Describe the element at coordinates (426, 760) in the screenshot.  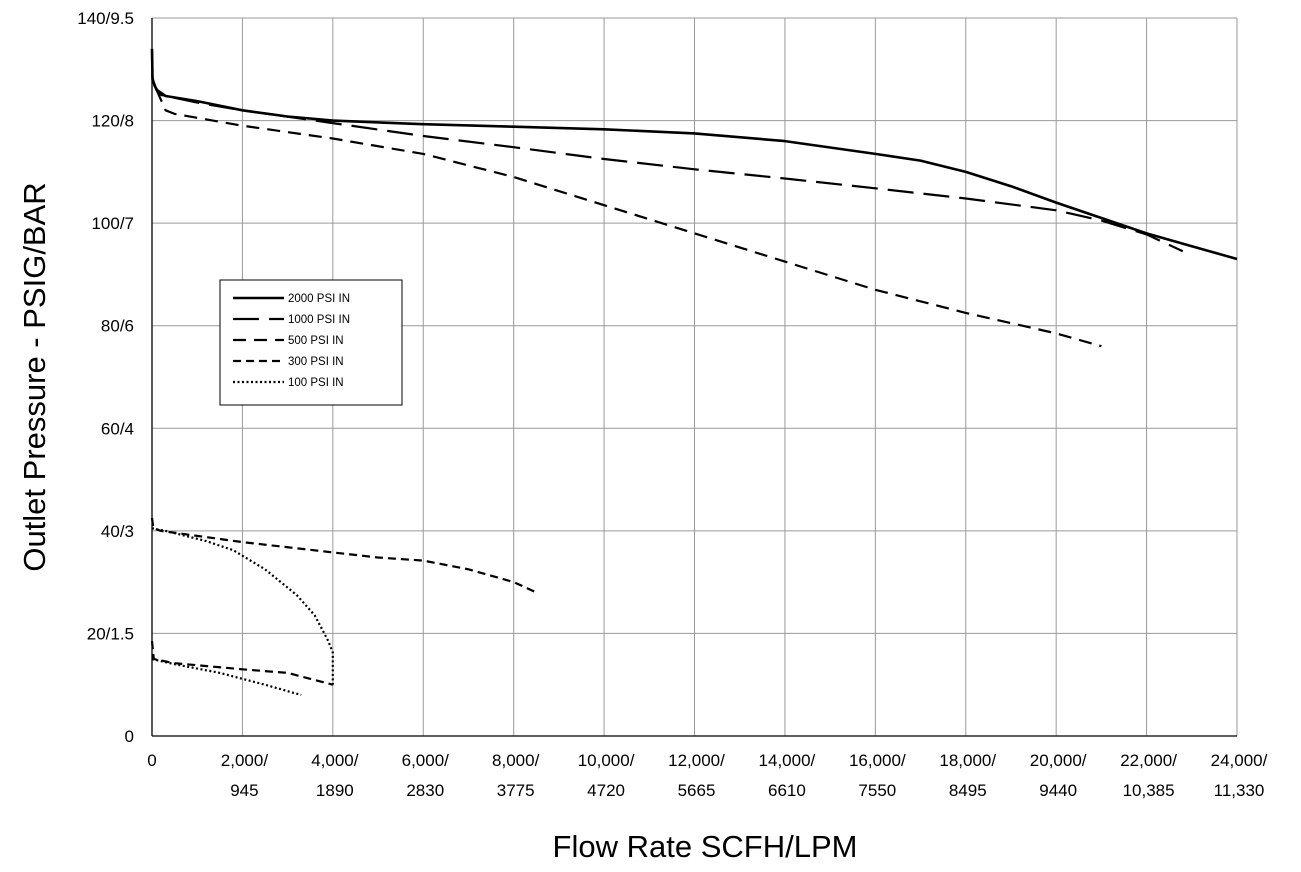
I see `x-tick-label-line: 6,000/` at that location.